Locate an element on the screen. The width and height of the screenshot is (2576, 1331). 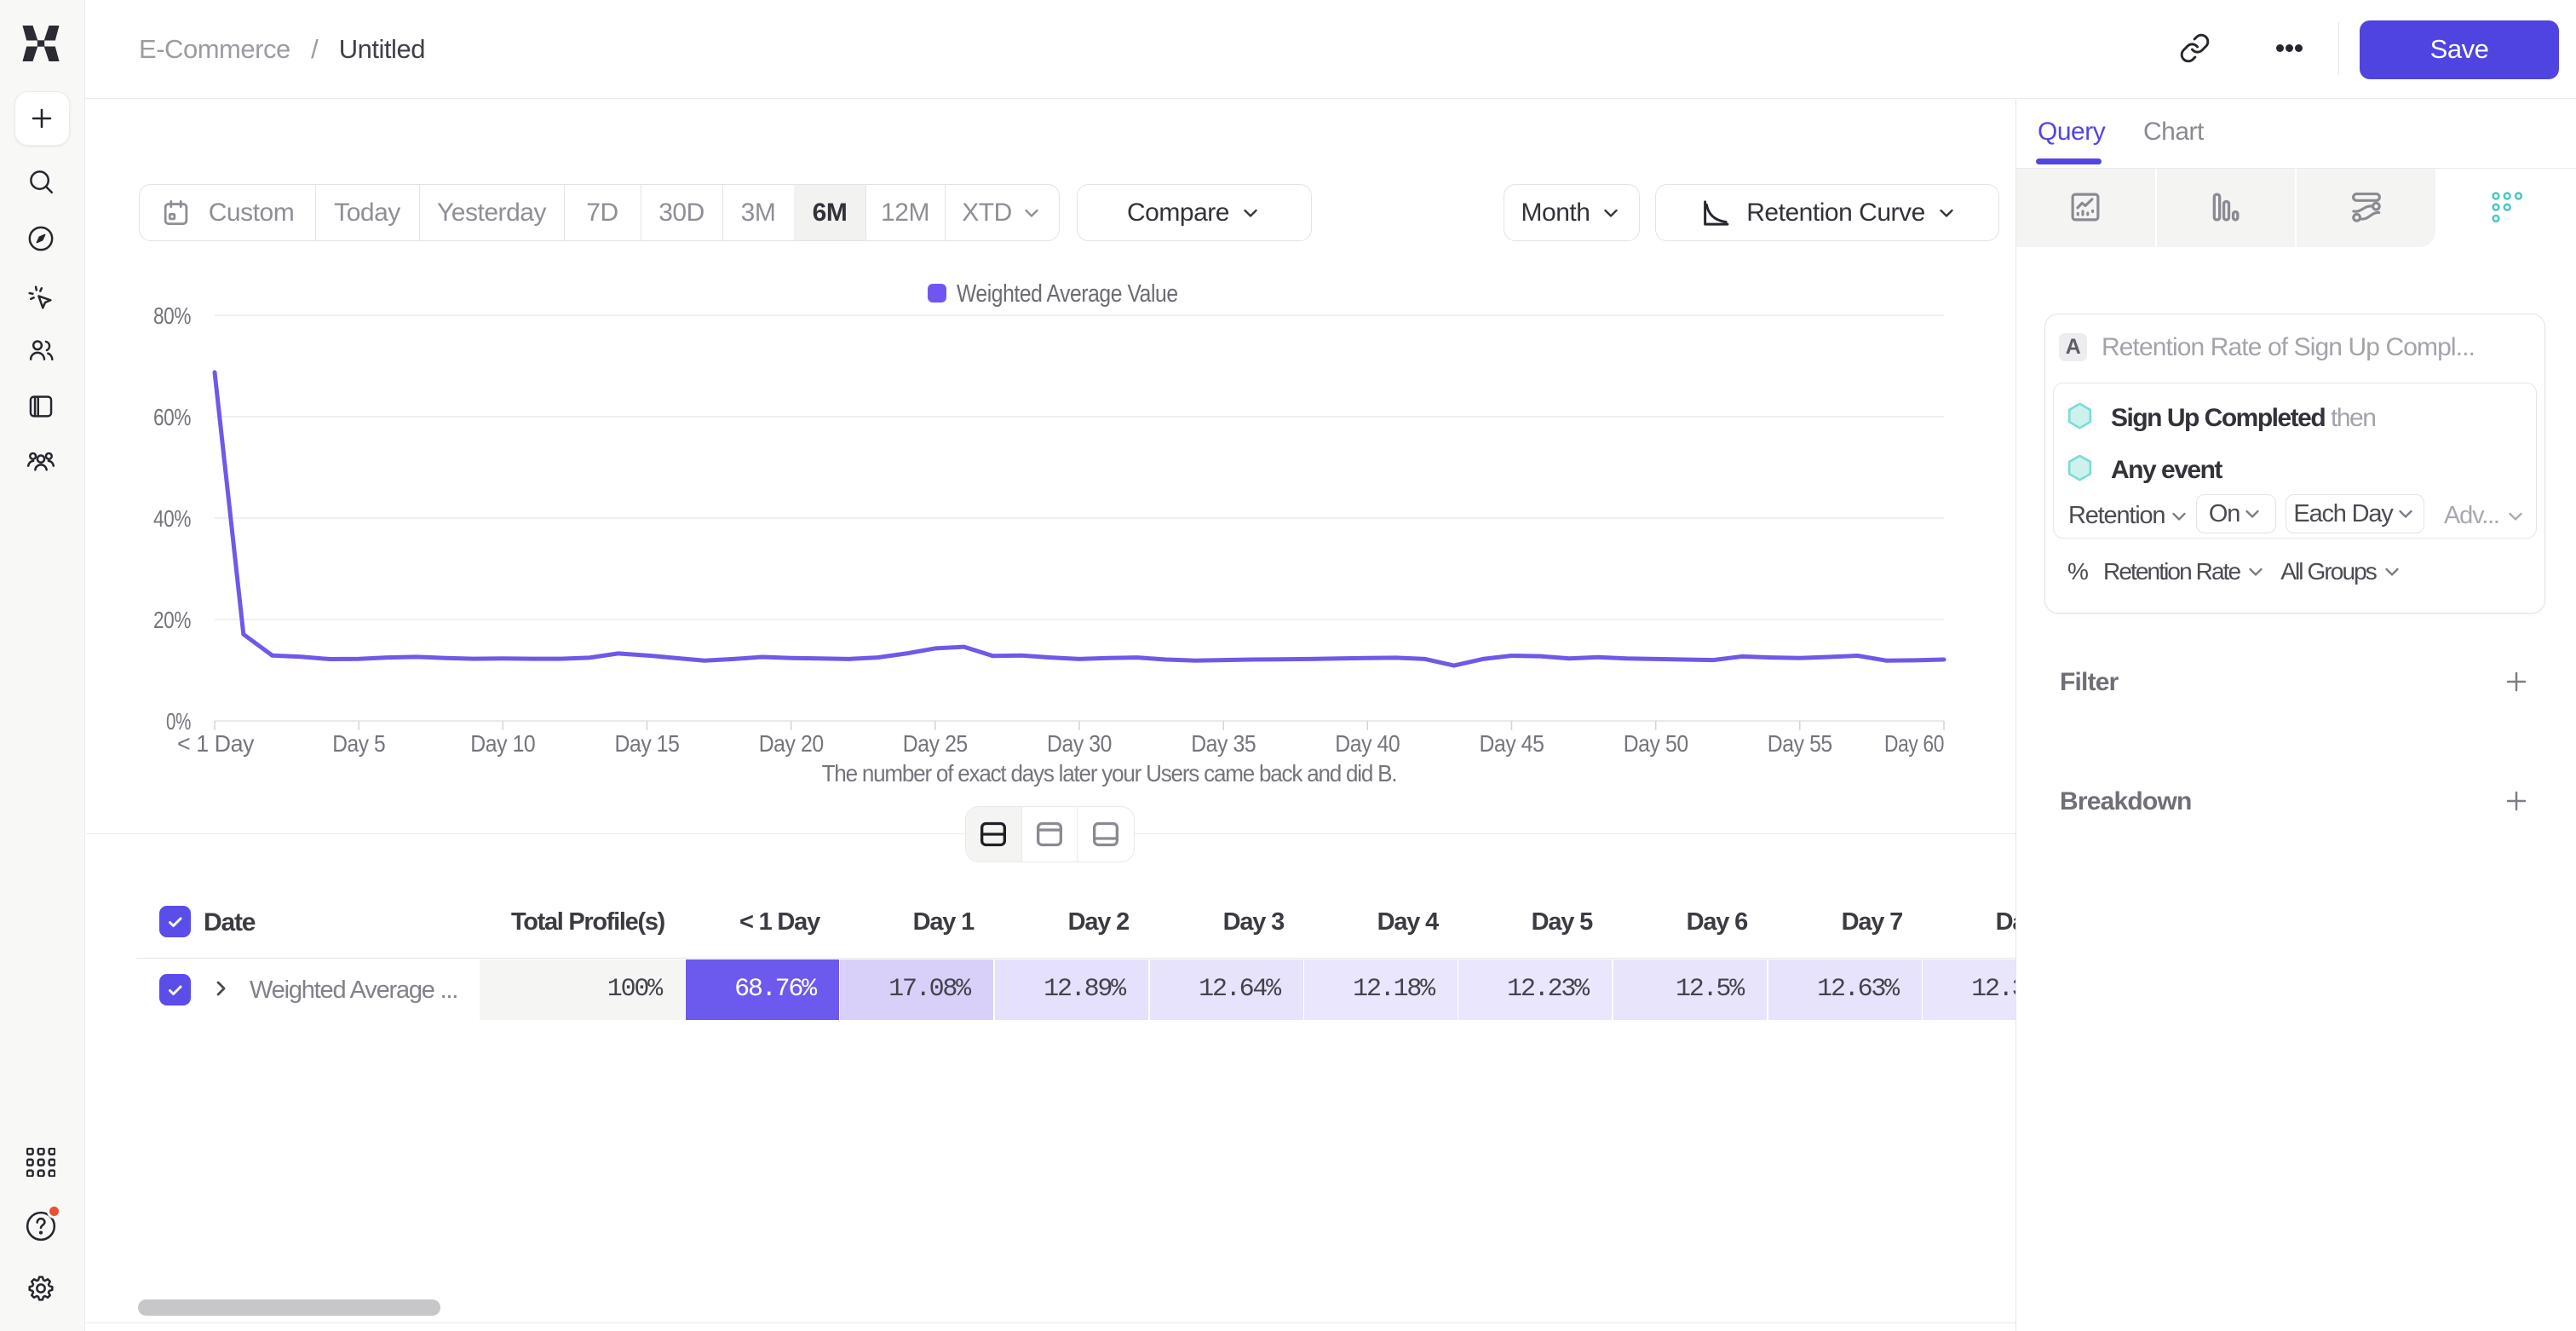
svg-text: 80% is located at coordinates (172, 315).